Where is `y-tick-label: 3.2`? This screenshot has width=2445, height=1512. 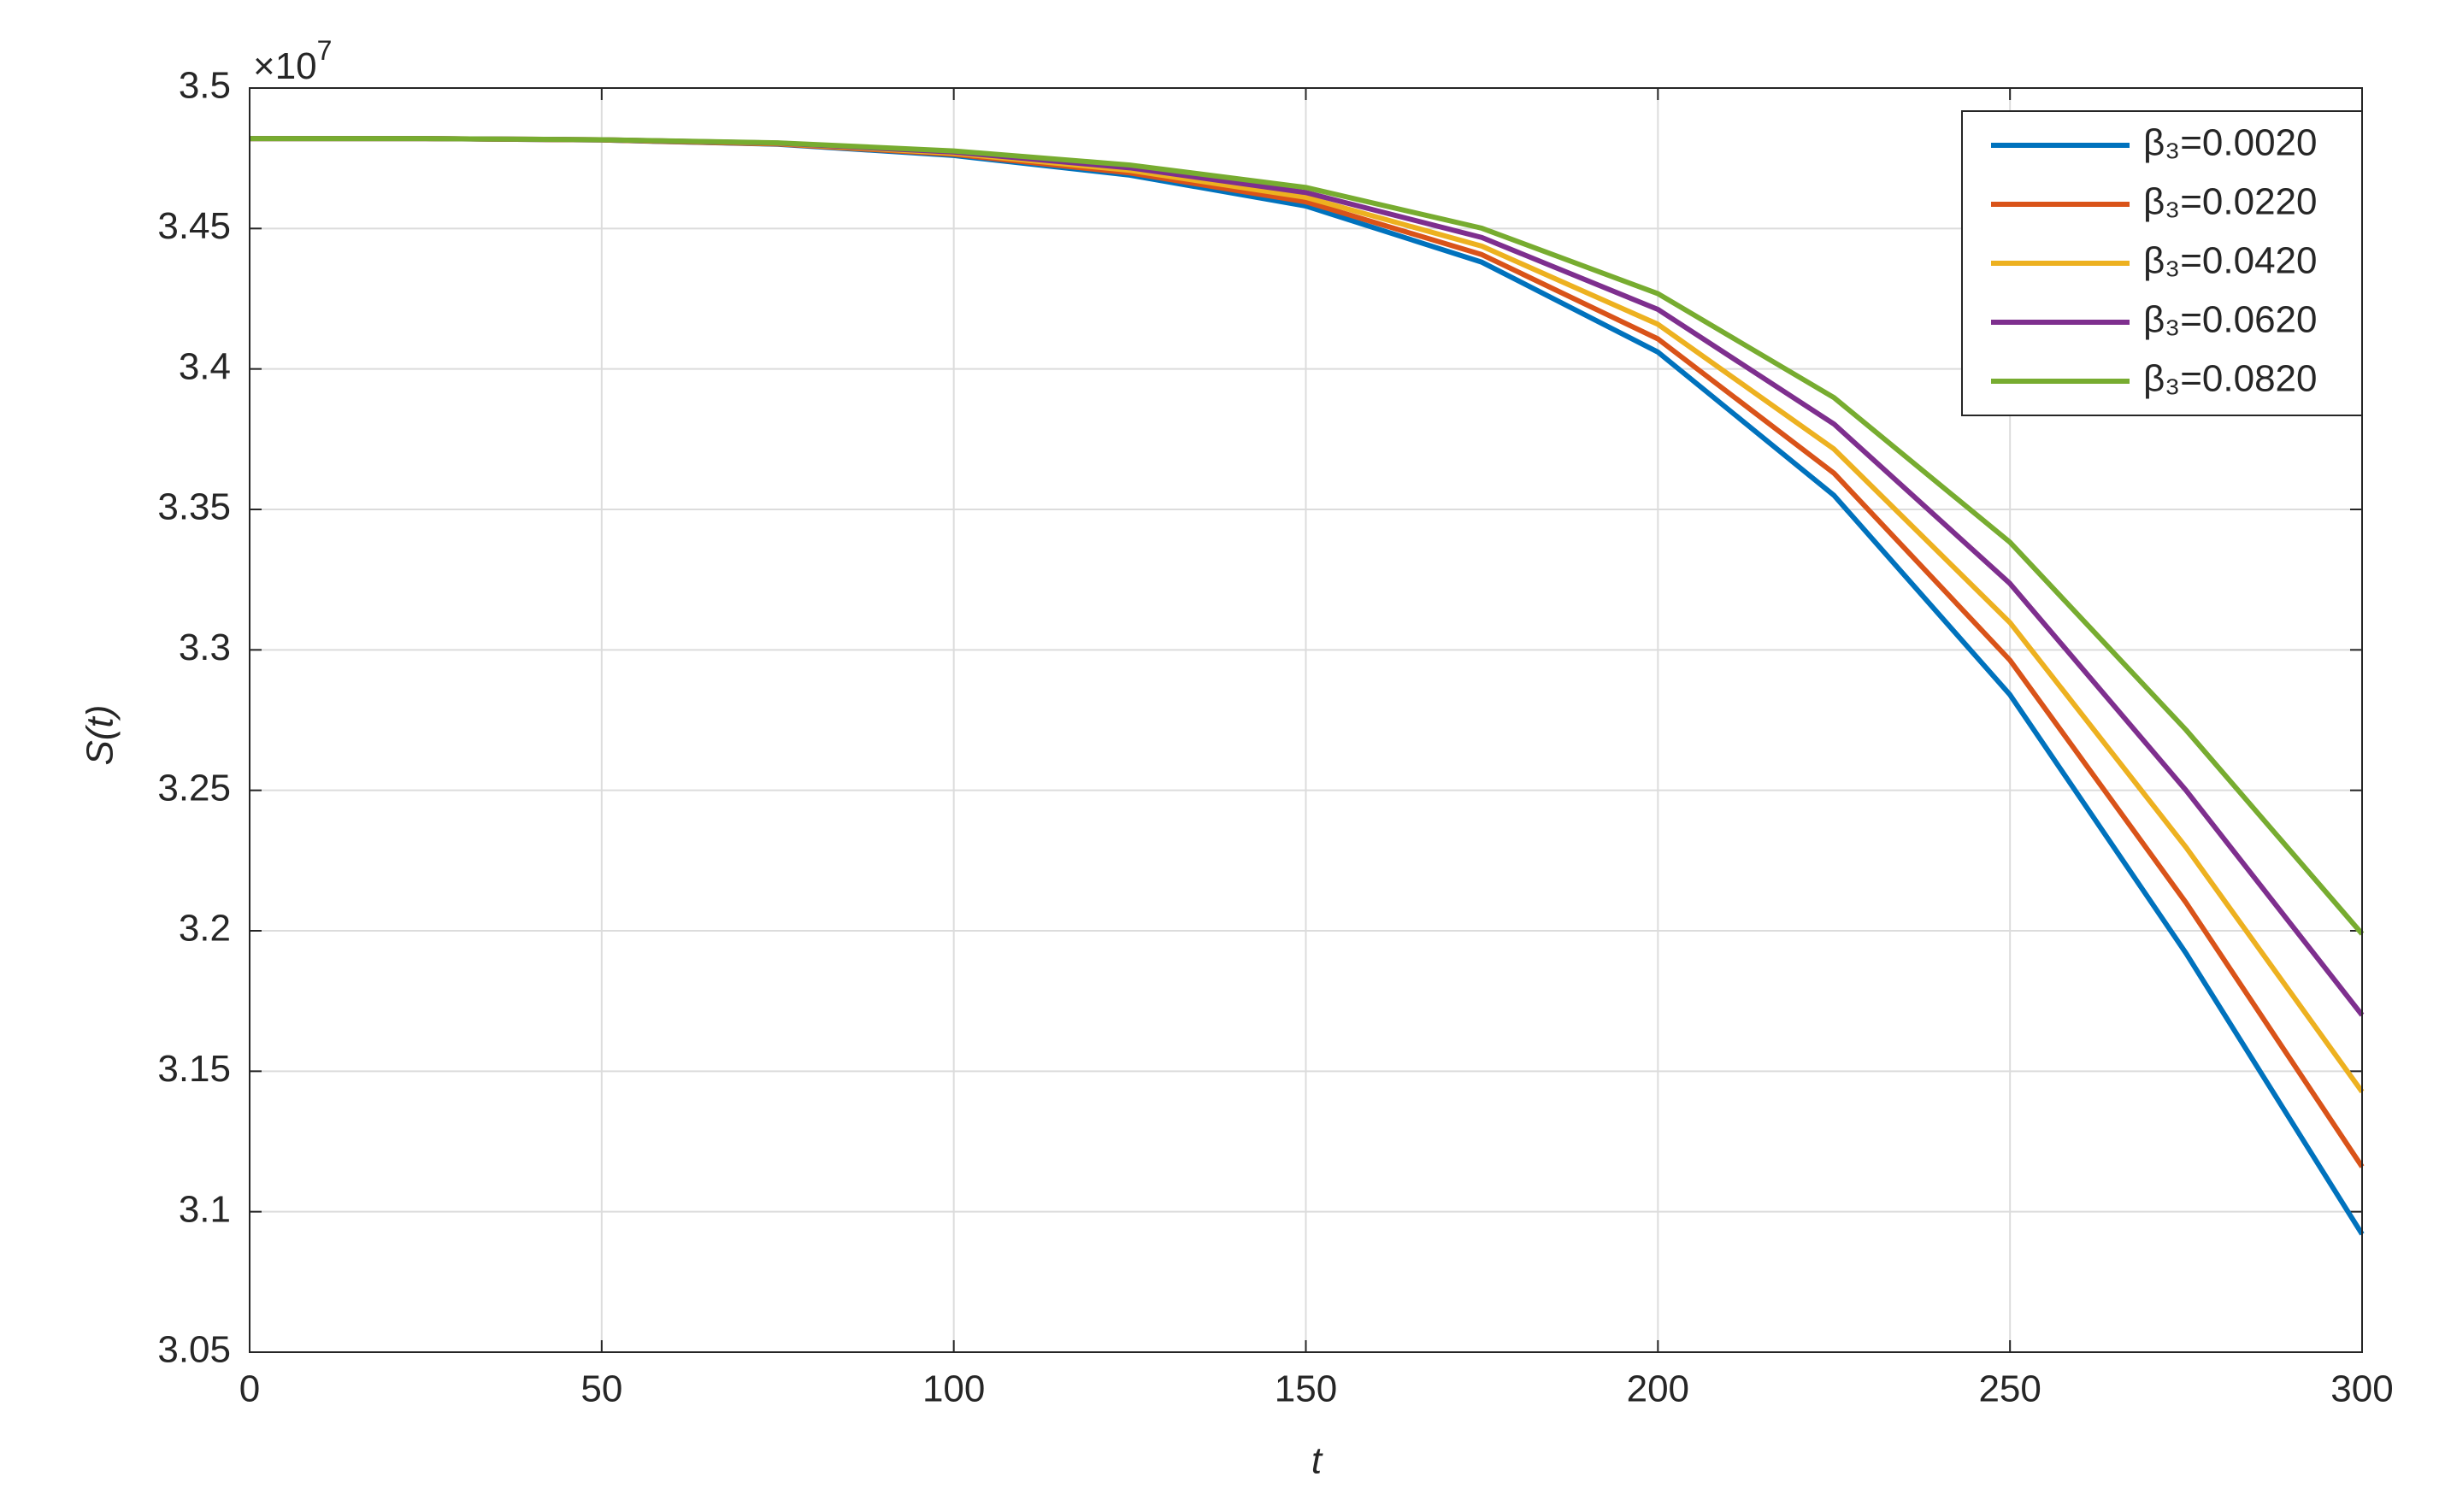 y-tick-label: 3.2 is located at coordinates (205, 929).